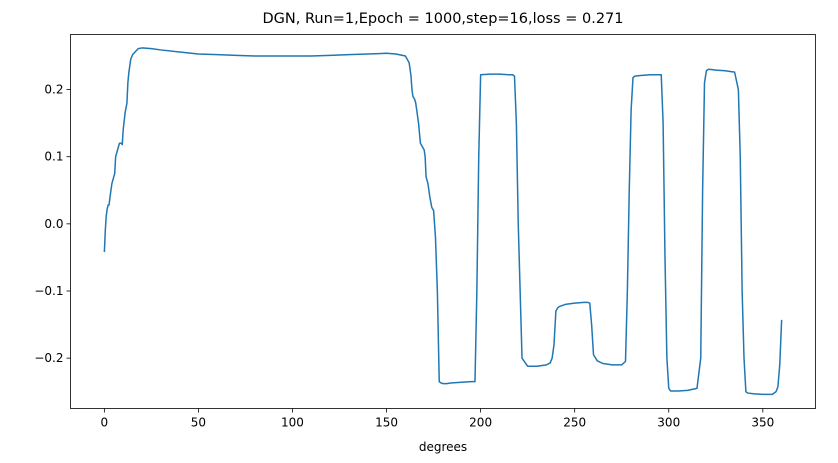 Image resolution: width=838 pixels, height=463 pixels. Describe the element at coordinates (443, 447) in the screenshot. I see `x-axis-label: degrees` at that location.